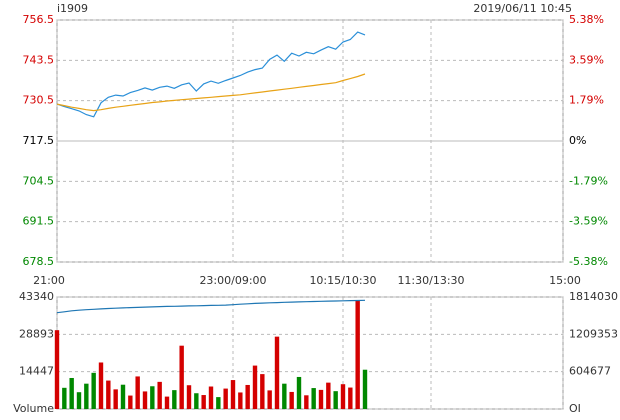  I want to click on symbol: i1909, so click(72, 8).